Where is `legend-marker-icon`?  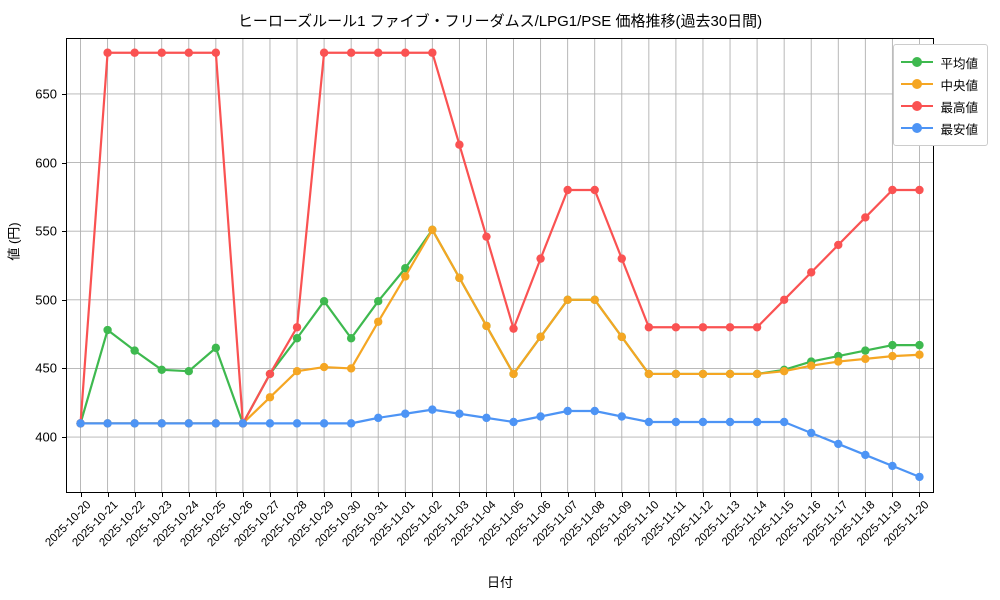
legend-marker-icon is located at coordinates (917, 62).